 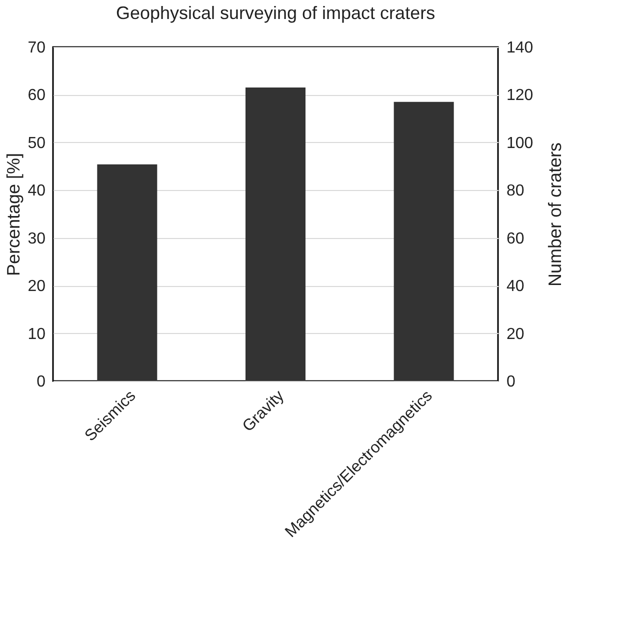 I want to click on y2-tick-label: 0, so click(x=511, y=382).